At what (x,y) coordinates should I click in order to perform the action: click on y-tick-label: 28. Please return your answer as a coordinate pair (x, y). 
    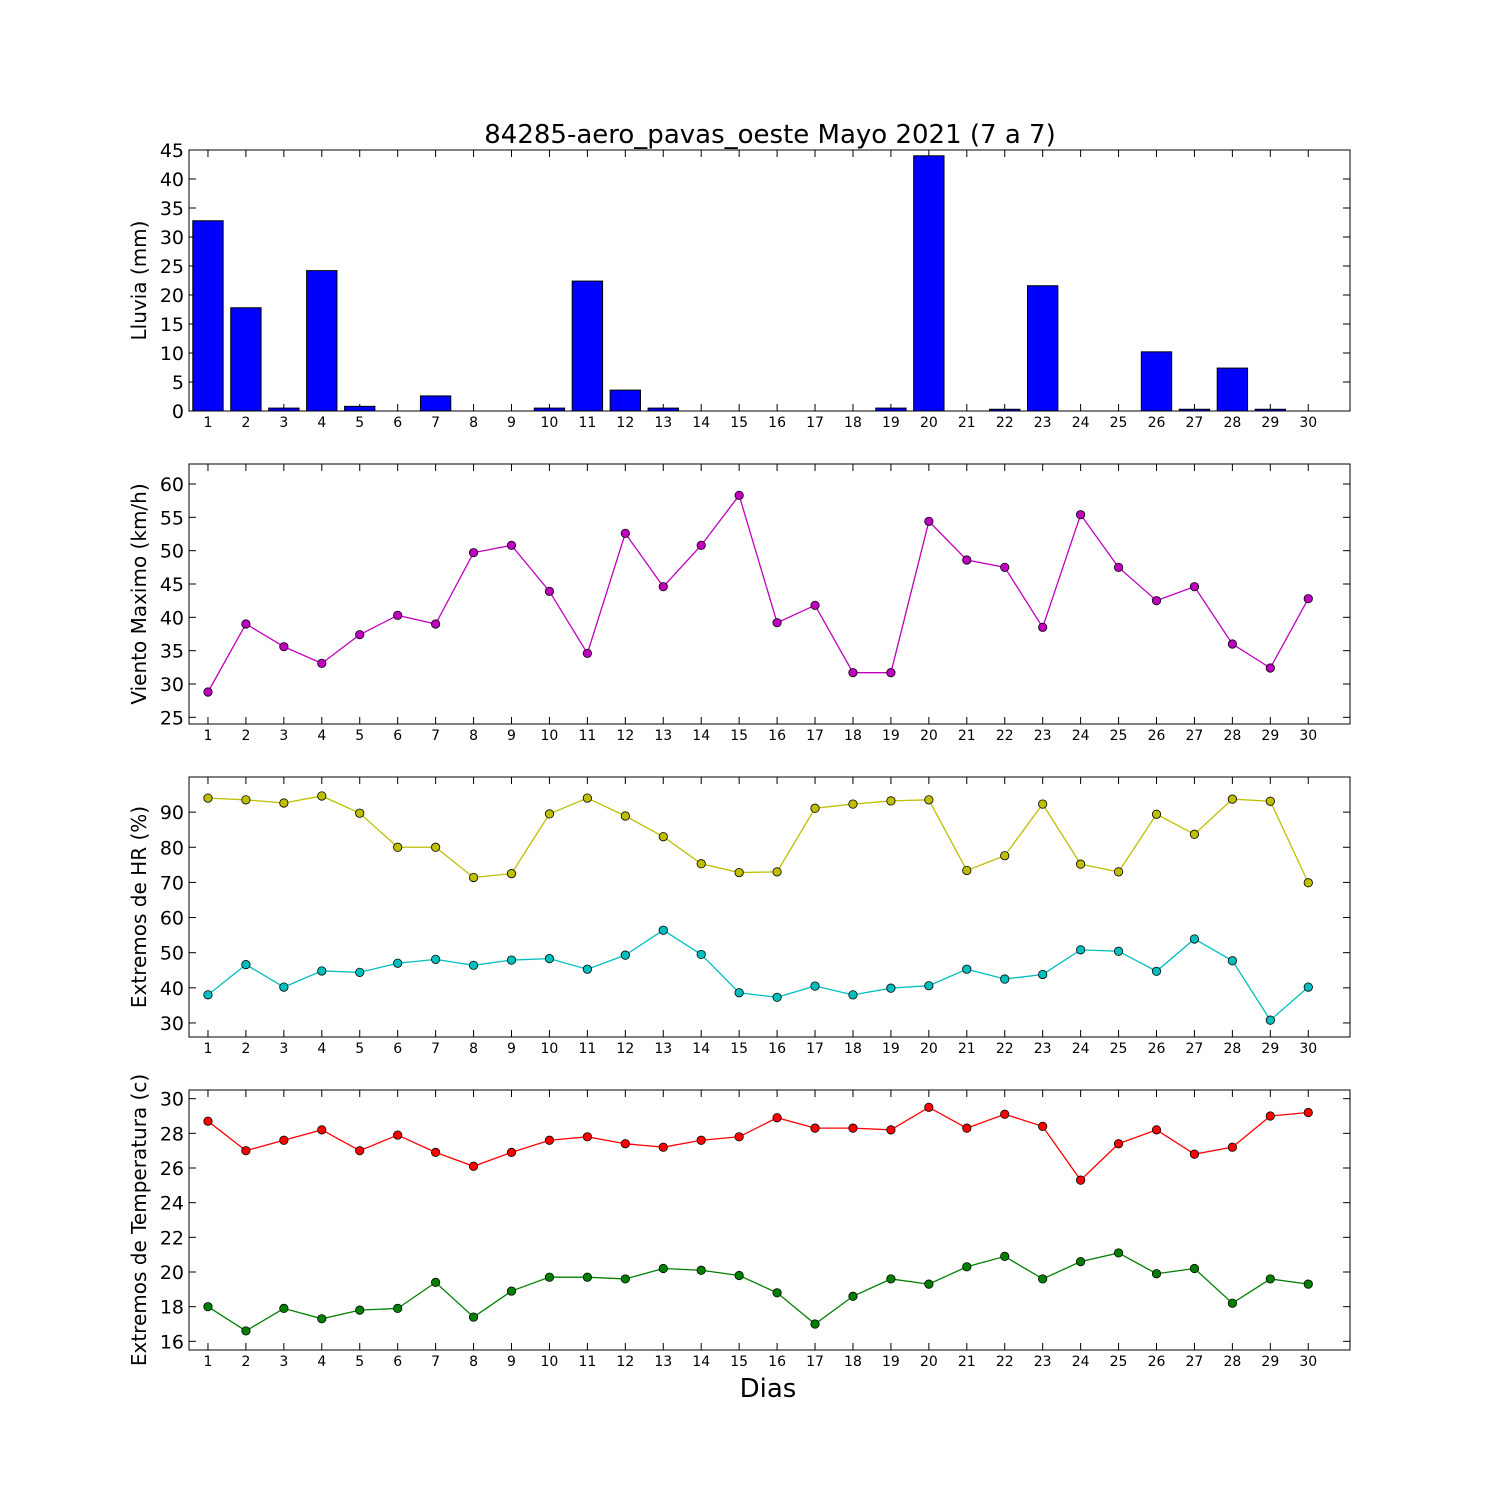
    Looking at the image, I should click on (172, 1134).